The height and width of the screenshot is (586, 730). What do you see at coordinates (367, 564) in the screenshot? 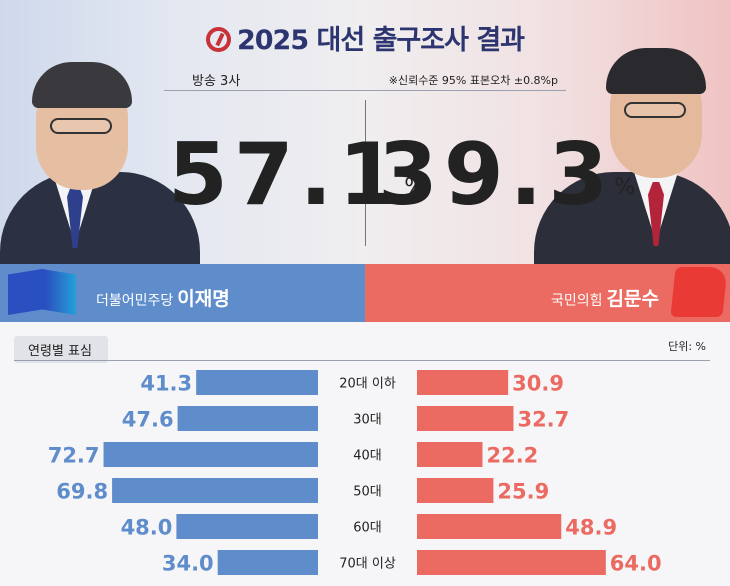
I see `category-label-5: 70대 이상` at bounding box center [367, 564].